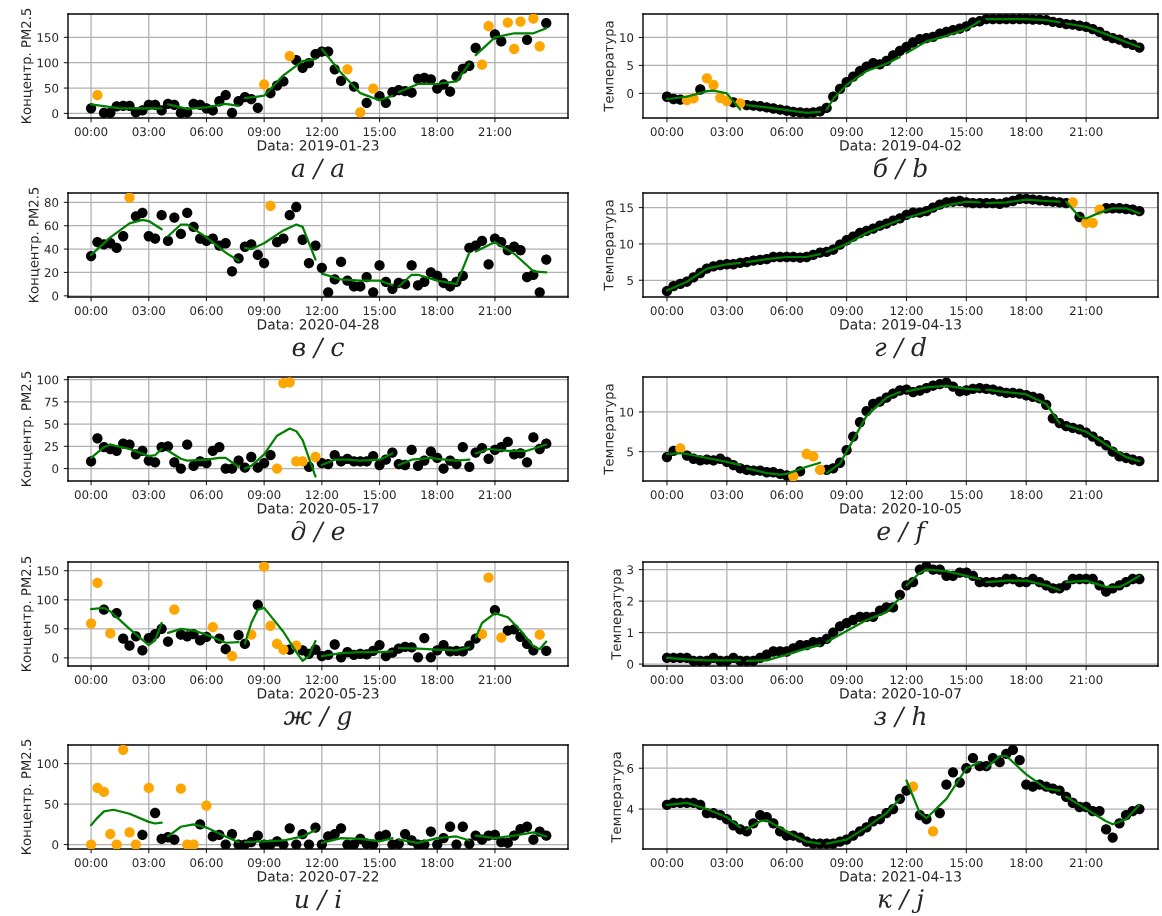  What do you see at coordinates (901, 901) in the screenshot?
I see `text: к / j` at bounding box center [901, 901].